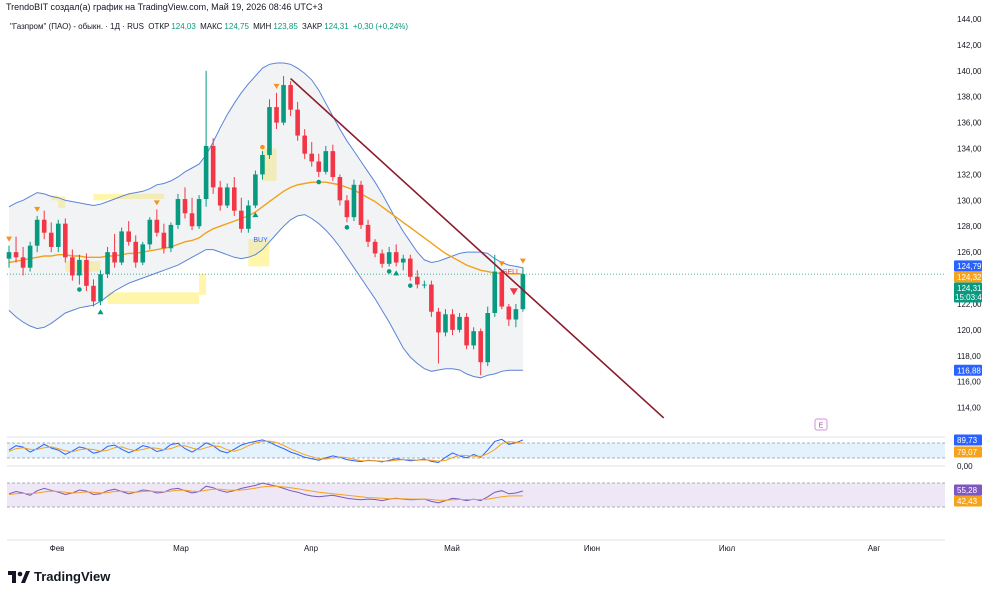 The width and height of the screenshot is (1000, 596). I want to click on event-marker, so click(821, 424).